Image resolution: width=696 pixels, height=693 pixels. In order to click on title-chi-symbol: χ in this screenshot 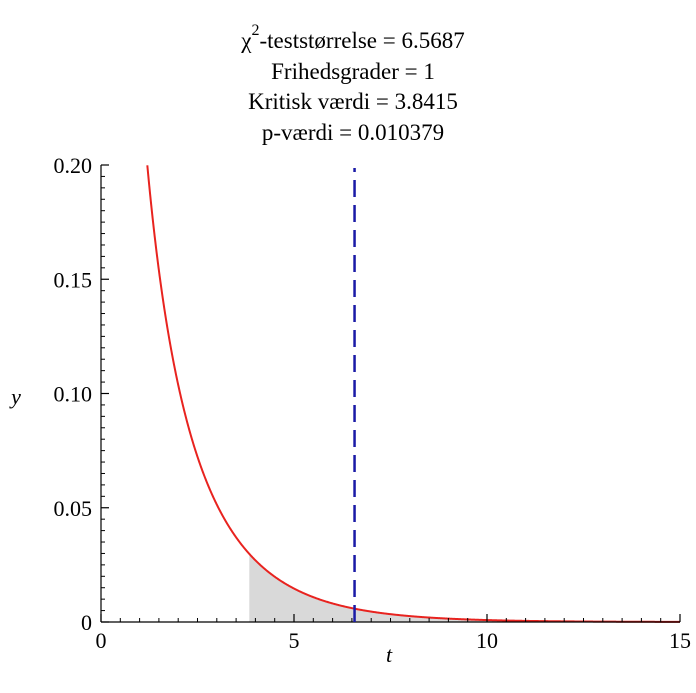, I will do `click(246, 40)`.